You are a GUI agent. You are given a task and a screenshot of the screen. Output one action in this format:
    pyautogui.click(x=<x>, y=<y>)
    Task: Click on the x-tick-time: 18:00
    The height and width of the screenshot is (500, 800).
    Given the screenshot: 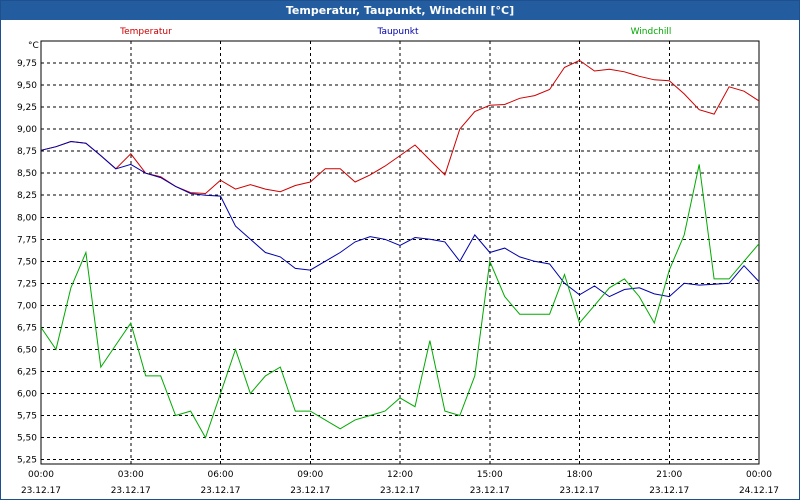 What is the action you would take?
    pyautogui.click(x=580, y=475)
    